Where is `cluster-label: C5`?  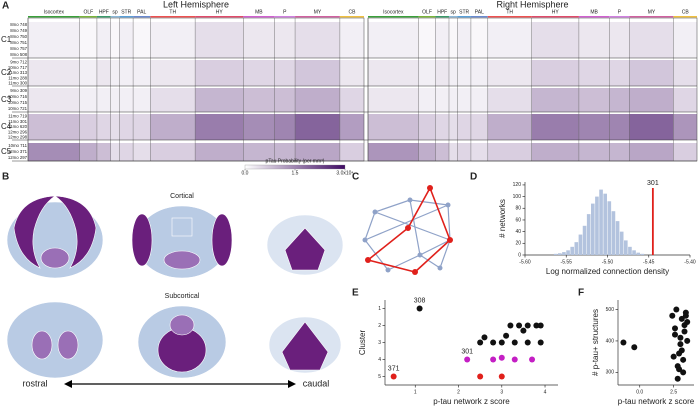
cluster-label: C5 is located at coordinates (6, 151).